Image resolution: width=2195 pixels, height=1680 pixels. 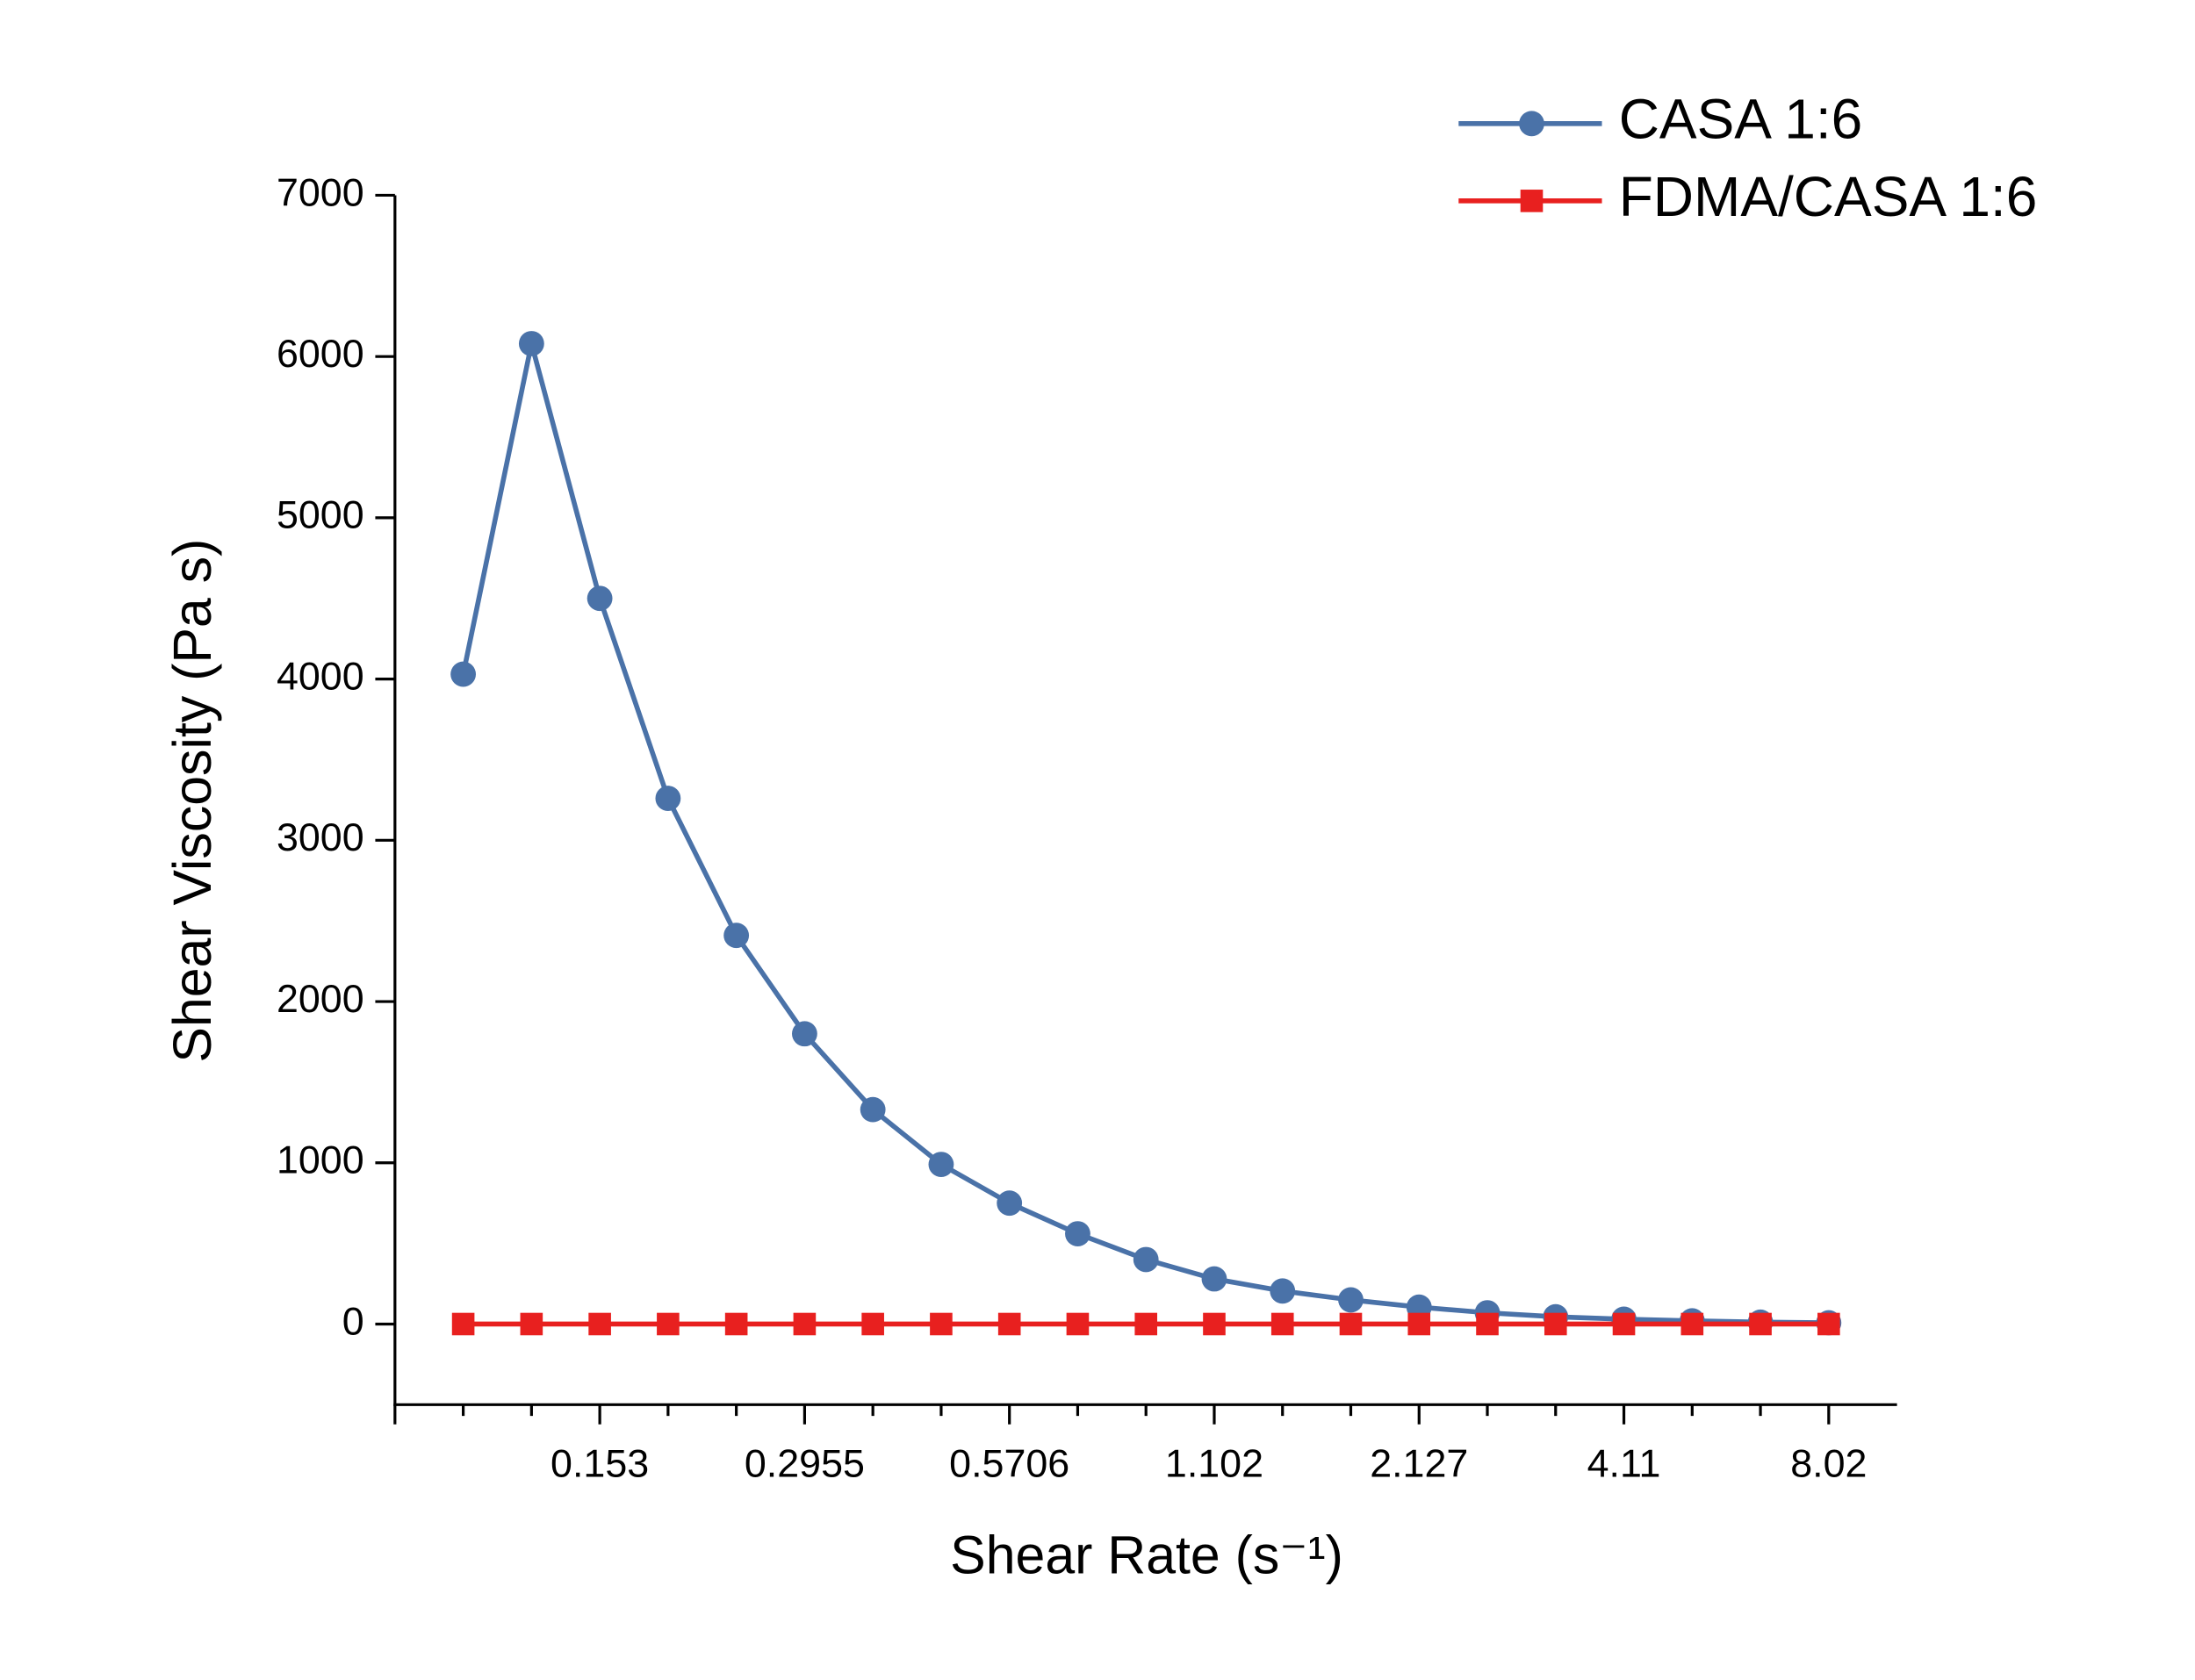 I want to click on x-tick-label: 0.5706, so click(x=1009, y=1464).